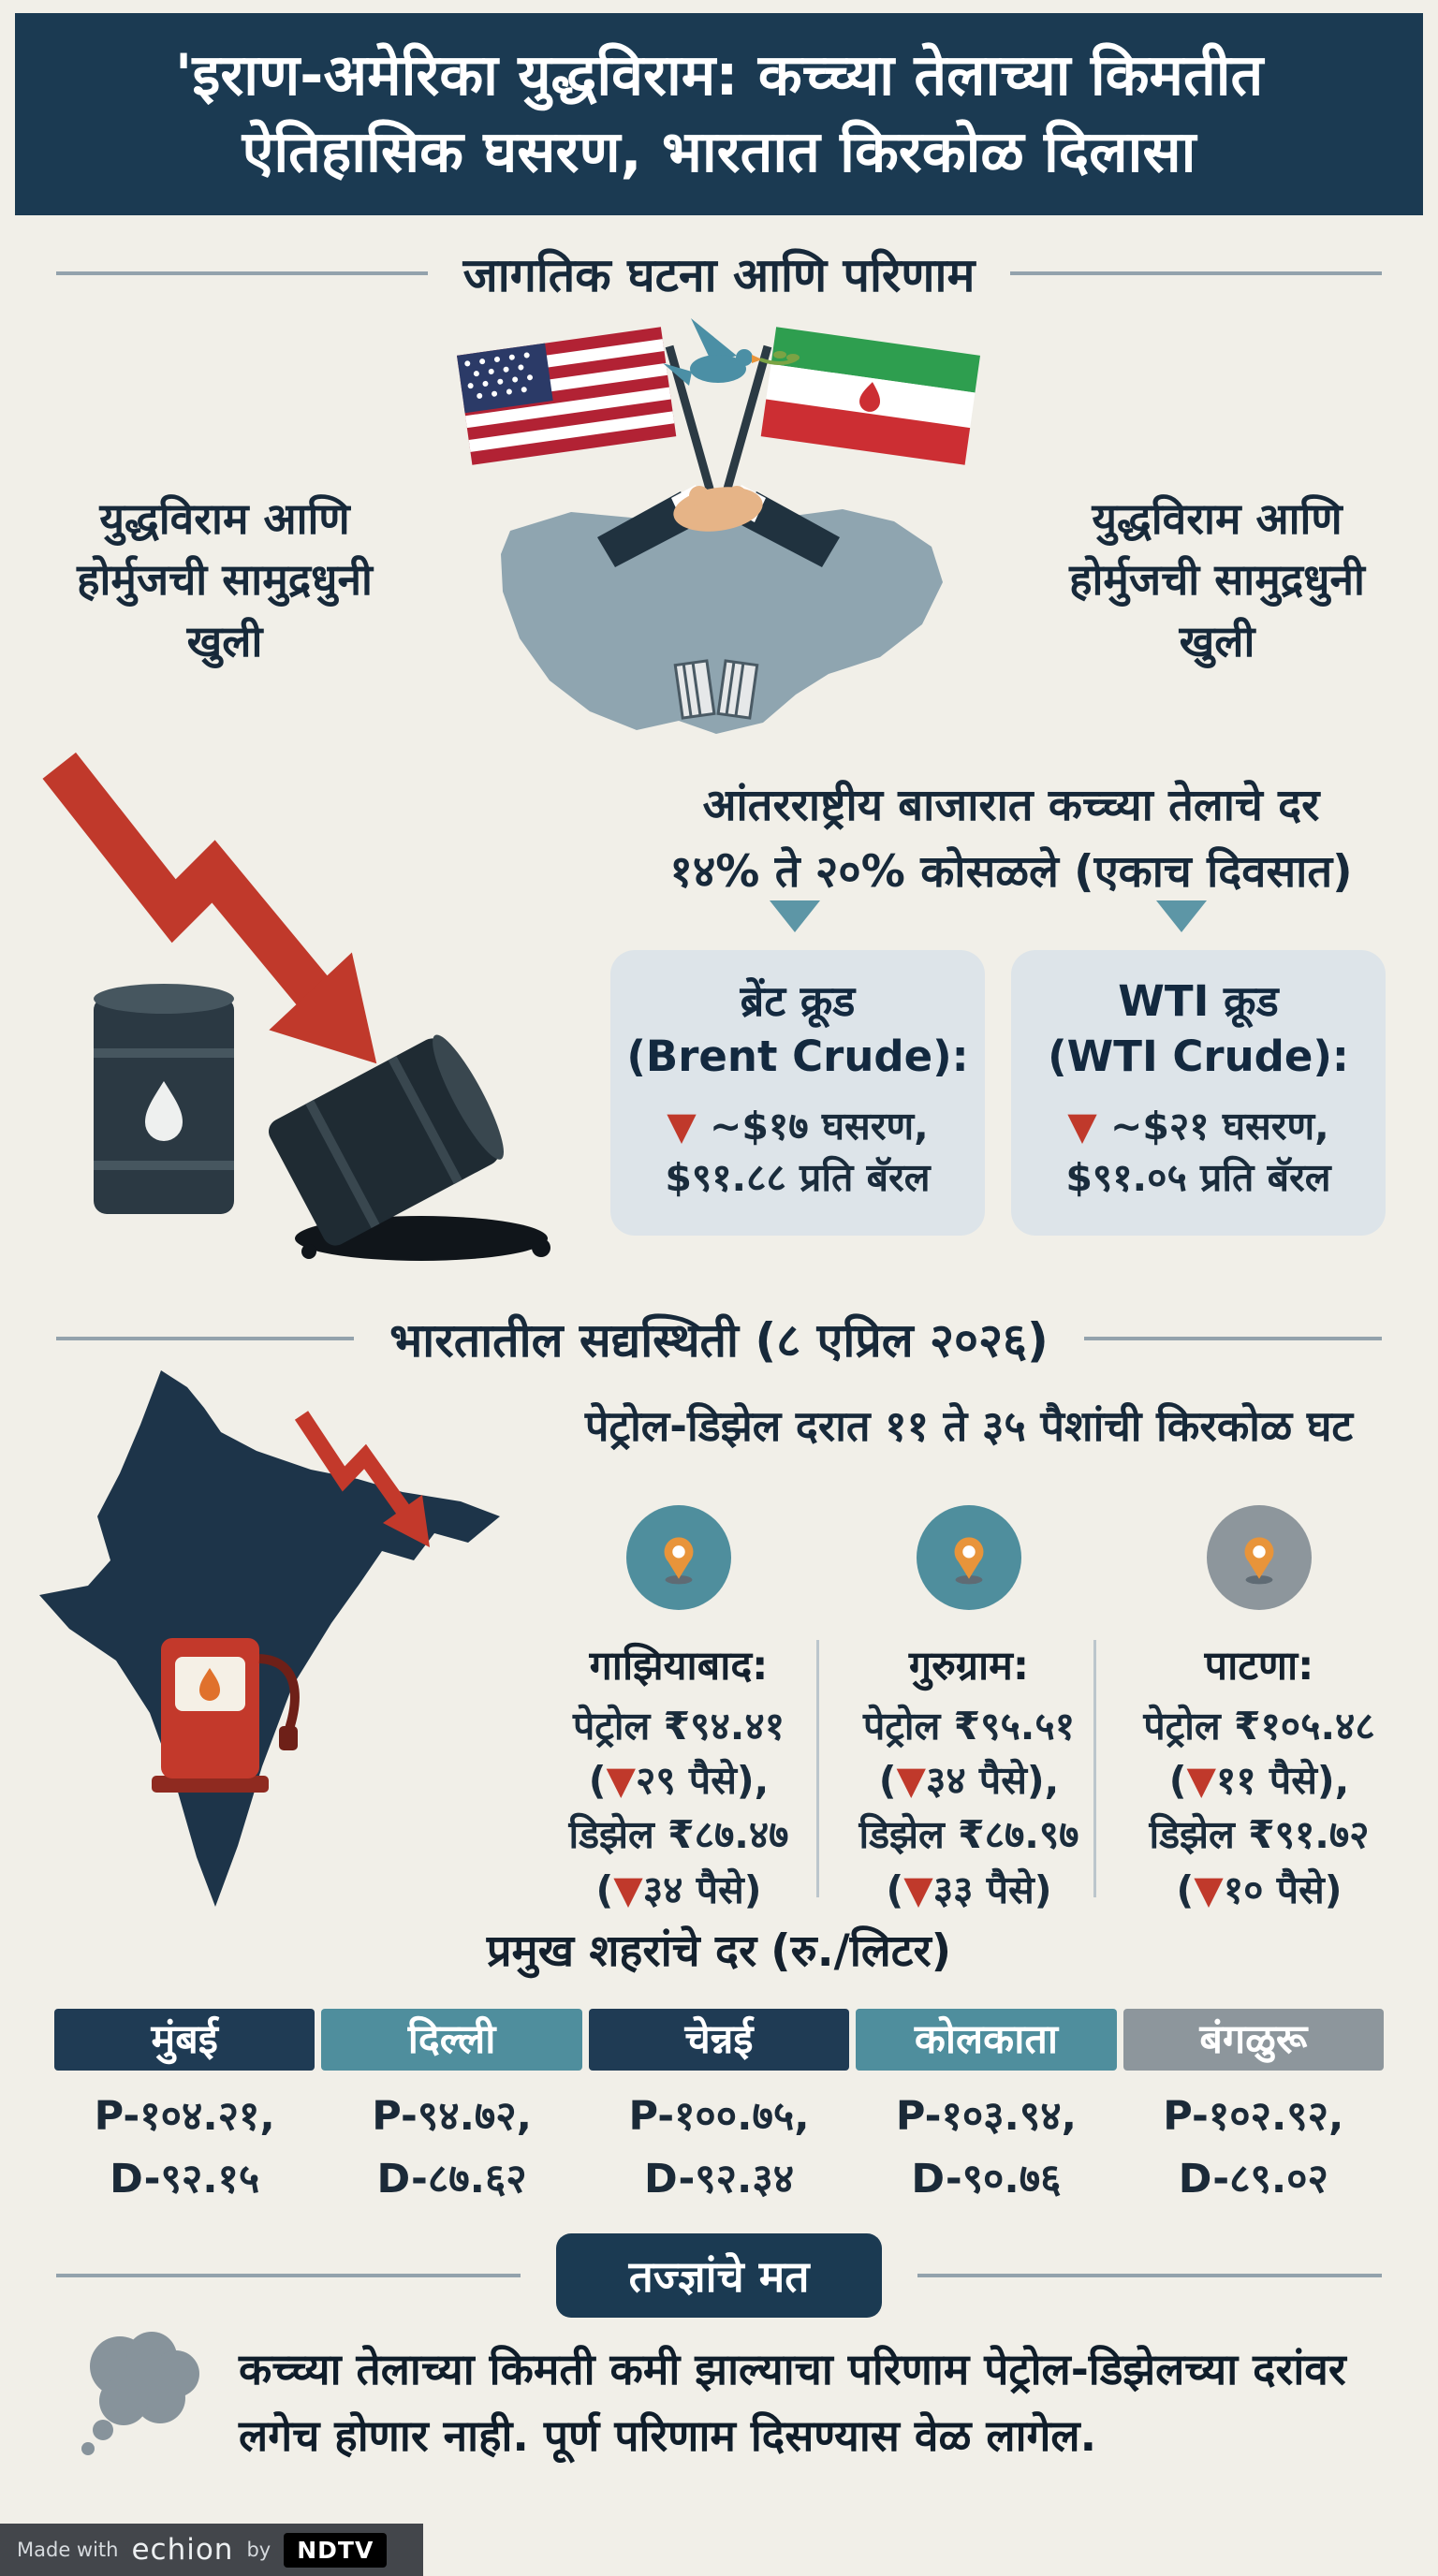 This screenshot has width=1438, height=2576. I want to click on table-values: P-१०२.९२, D-८९.०२, so click(1253, 2148).